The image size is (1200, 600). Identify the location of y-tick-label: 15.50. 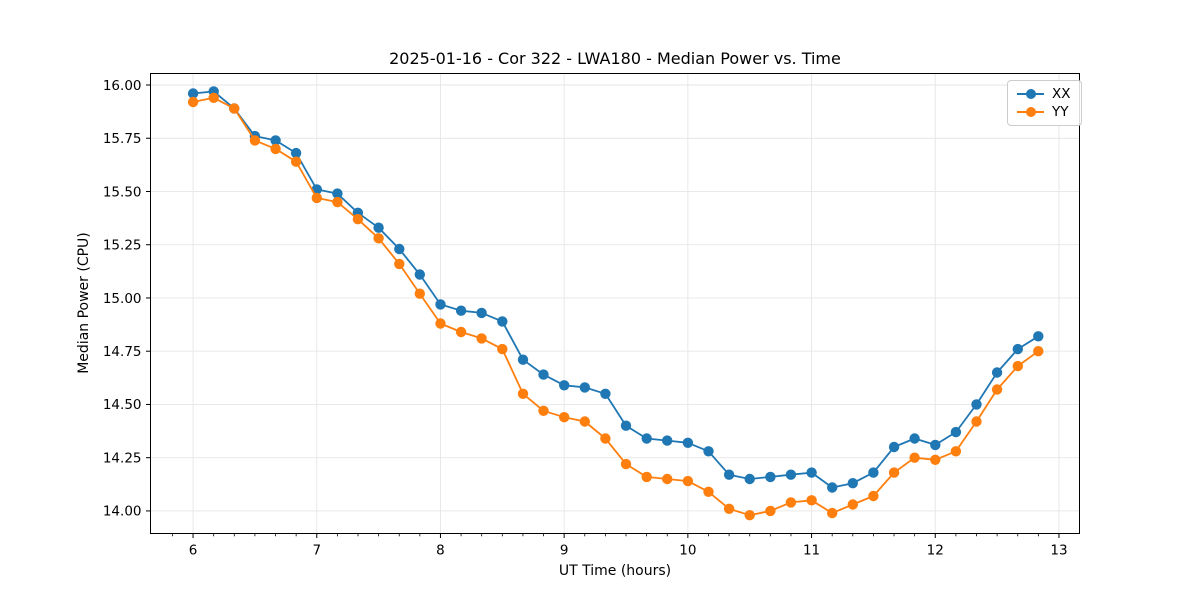
(122, 192).